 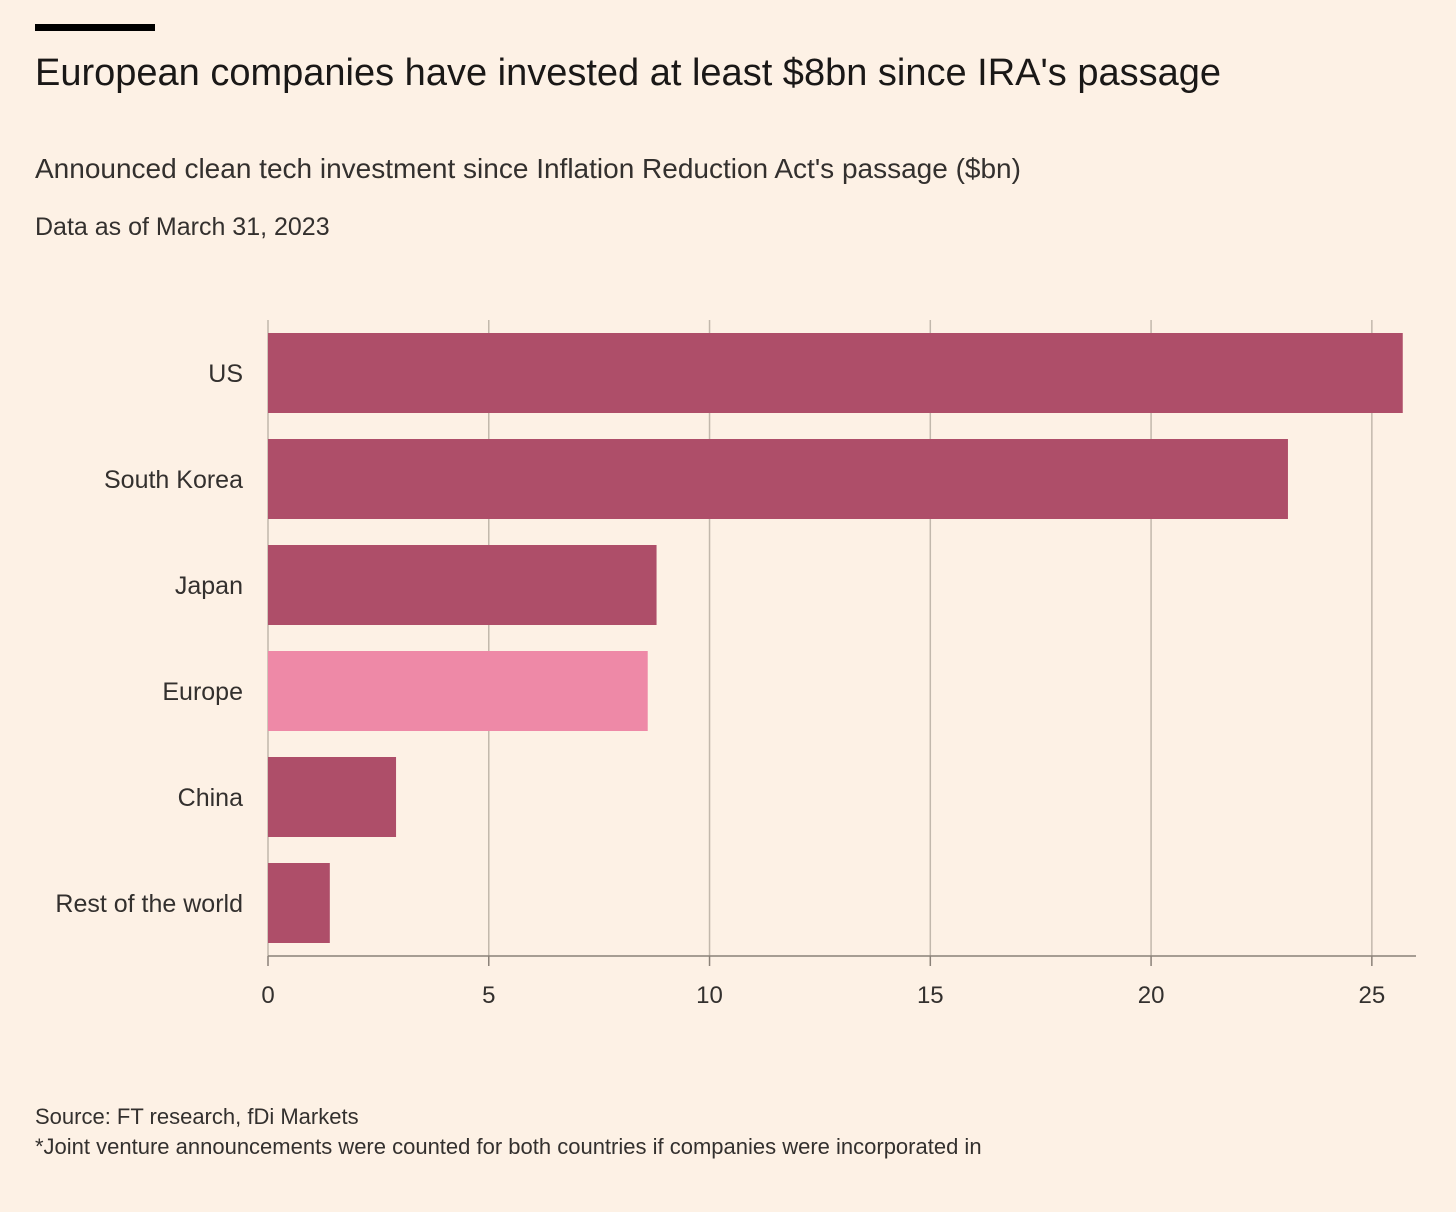 I want to click on x-tick-label: 0, so click(x=267, y=995).